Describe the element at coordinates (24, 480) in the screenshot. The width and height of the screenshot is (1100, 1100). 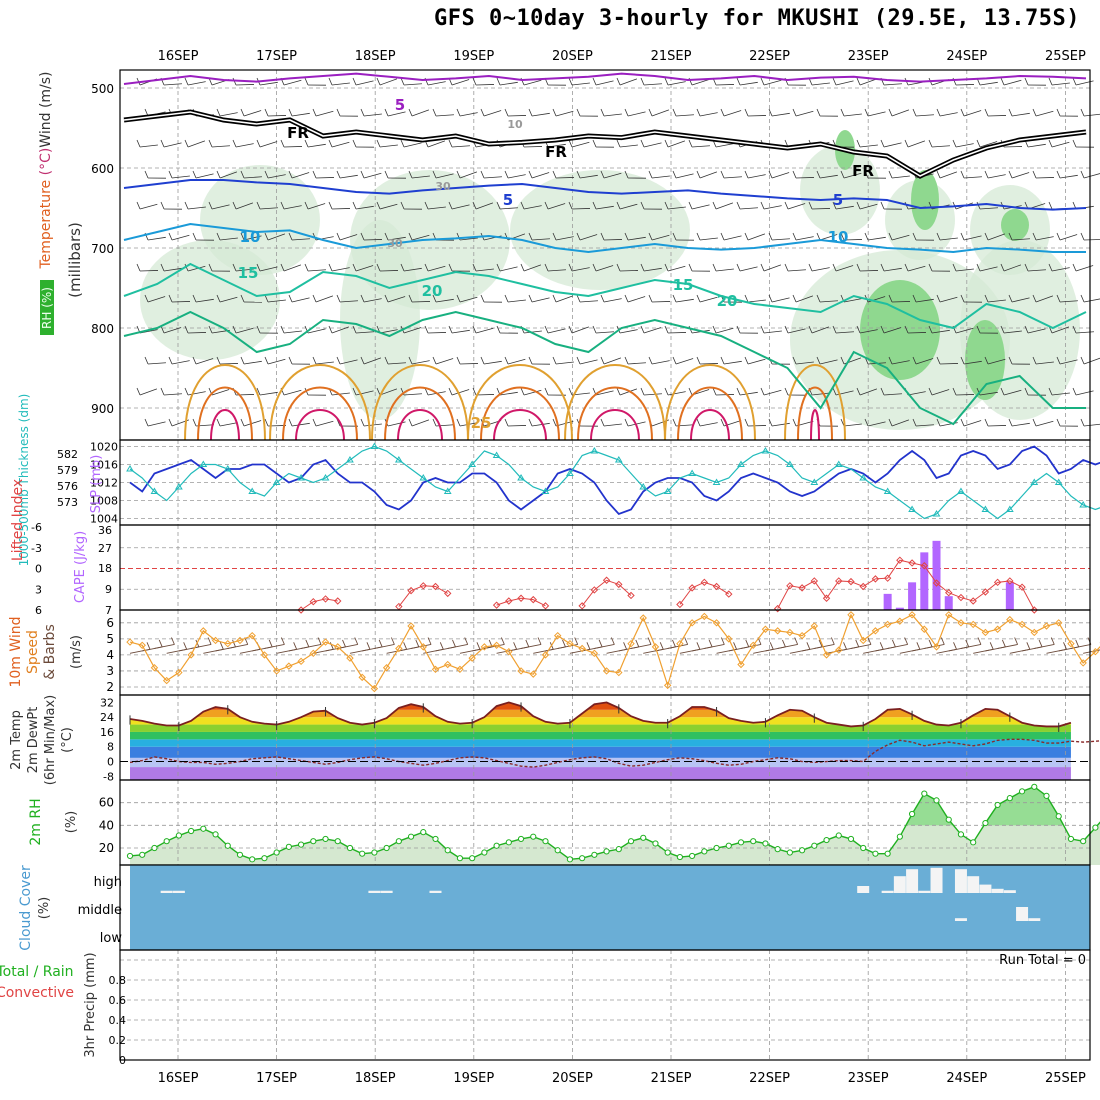
I see `thickness-ylabel: 1000-500mb Thickness (dm)` at that location.